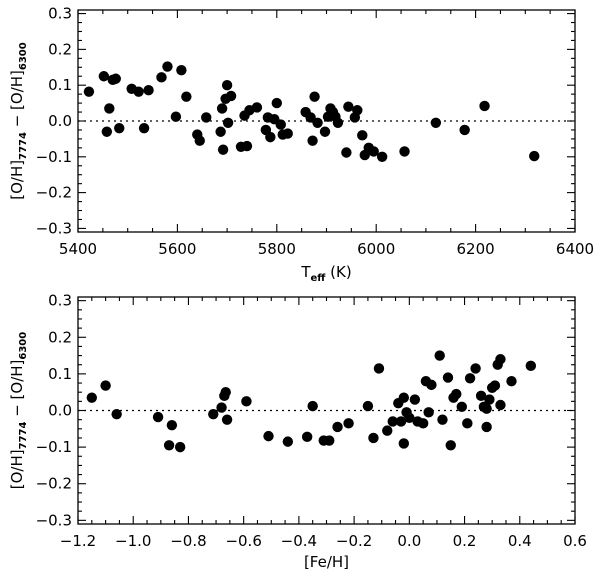 Image resolution: width=600 pixels, height=576 pixels. What do you see at coordinates (325, 273) in the screenshot?
I see `x-axis-label: Teff (K)` at bounding box center [325, 273].